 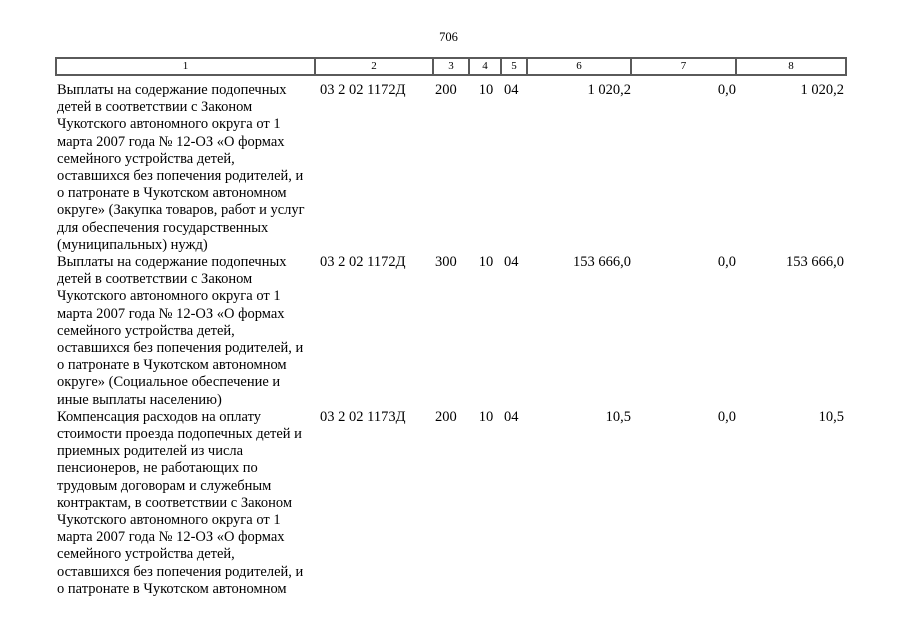 I want to click on column-header-5: 5, so click(x=515, y=66).